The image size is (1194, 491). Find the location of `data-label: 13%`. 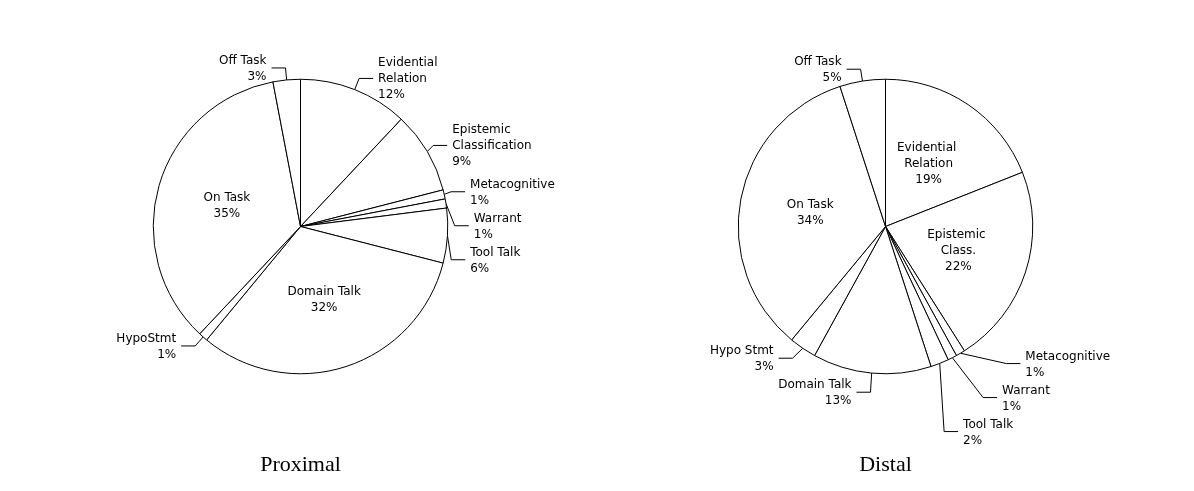

data-label: 13% is located at coordinates (838, 400).